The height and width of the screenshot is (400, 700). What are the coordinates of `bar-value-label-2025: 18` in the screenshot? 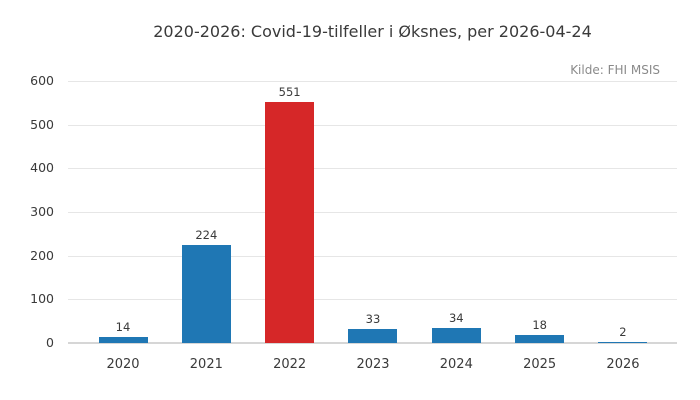 It's located at (539, 325).